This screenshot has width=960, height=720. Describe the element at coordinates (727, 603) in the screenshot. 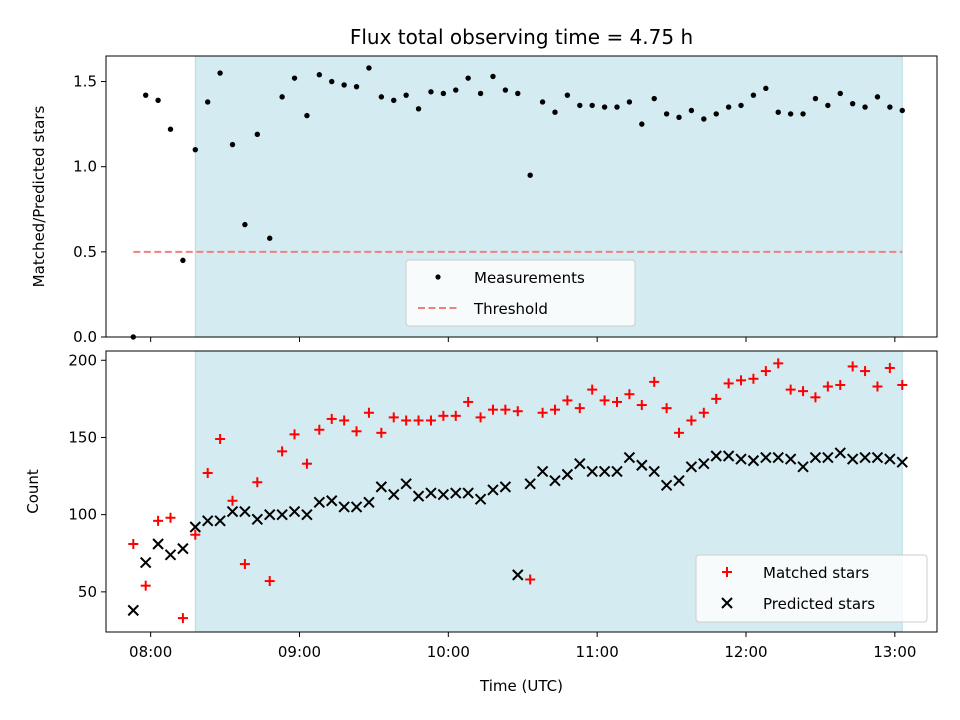

I see `predicted-stars-legend-marker` at that location.